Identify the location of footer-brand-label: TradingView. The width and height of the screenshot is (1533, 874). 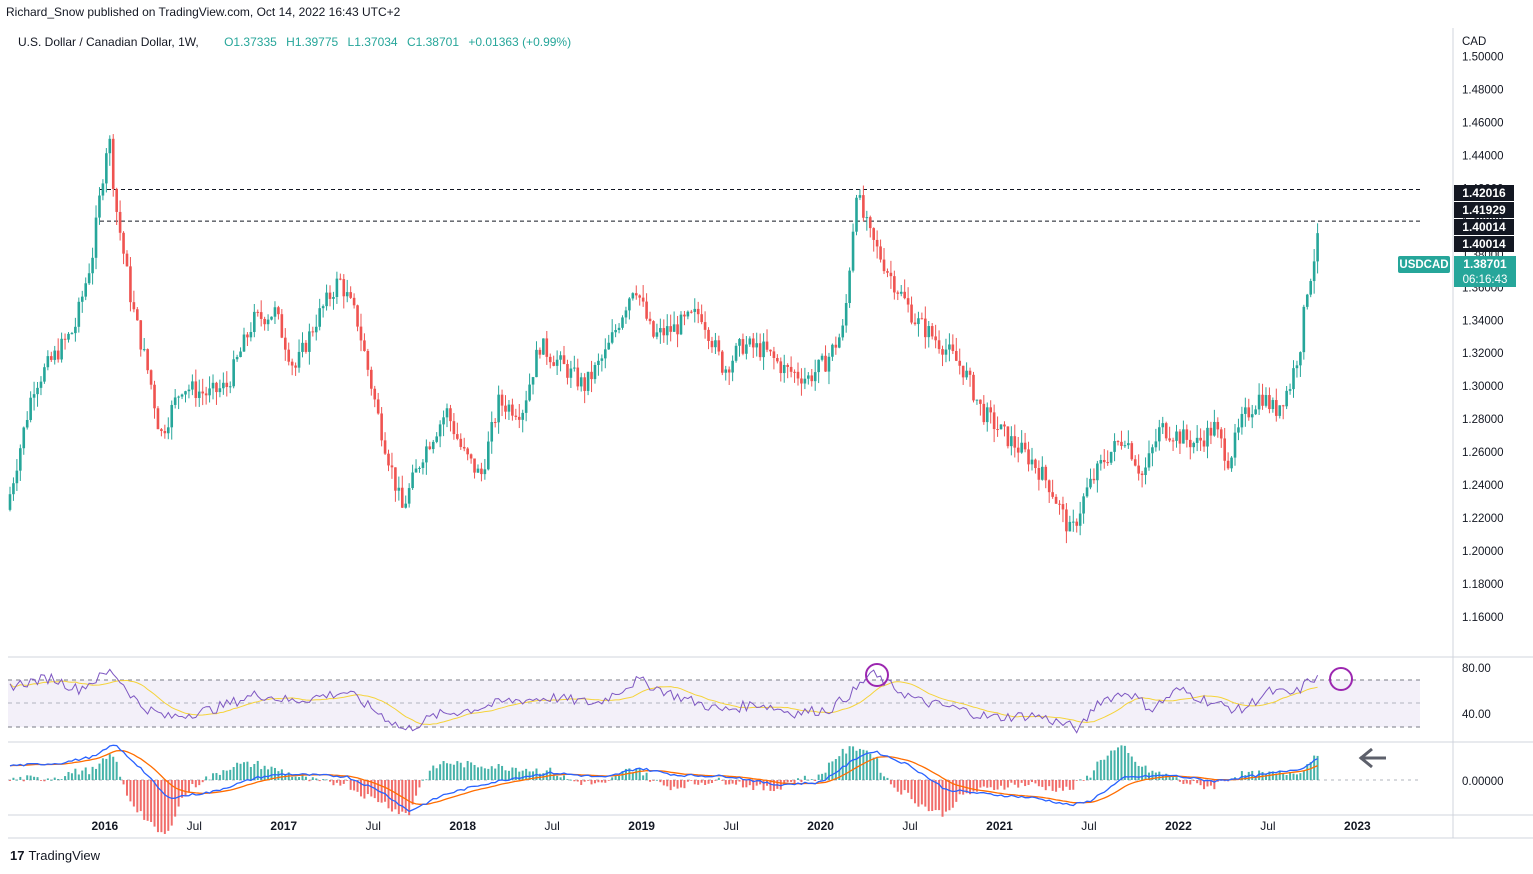
(64, 855).